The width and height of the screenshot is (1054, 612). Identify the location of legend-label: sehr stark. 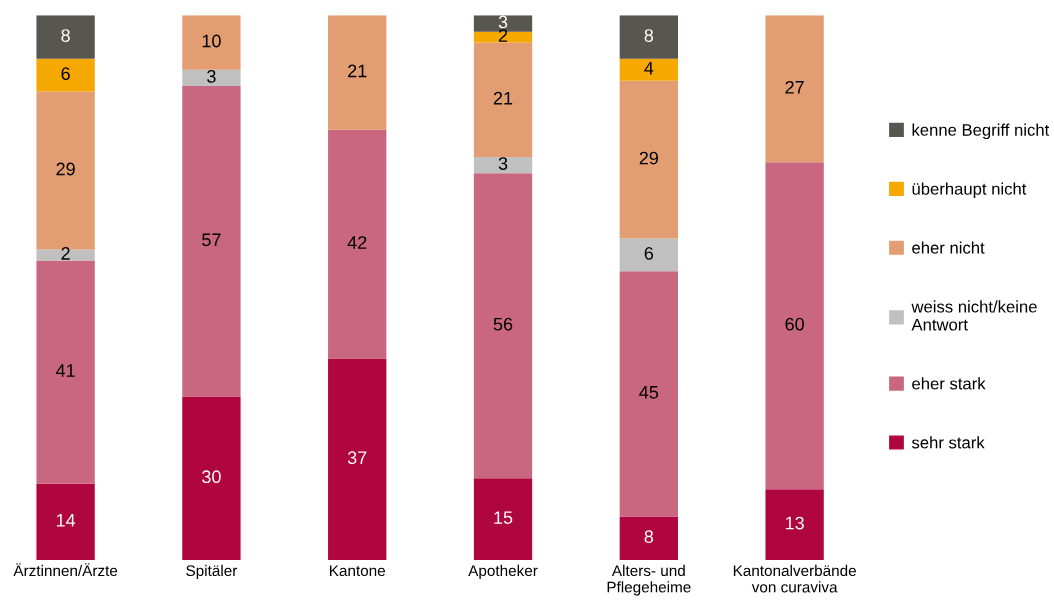
(948, 442).